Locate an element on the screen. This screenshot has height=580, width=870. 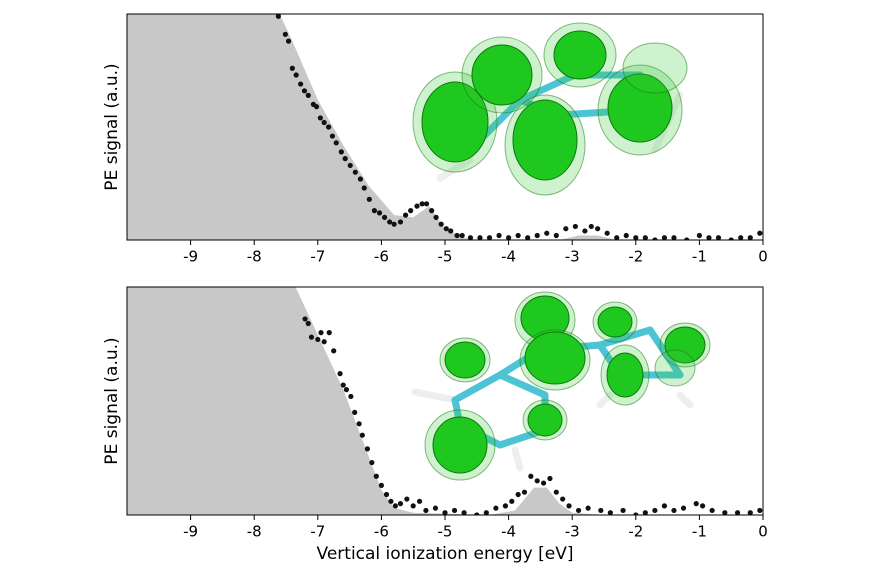
x-axis-label: Vertical ionization energy [eV] is located at coordinates (445, 554).